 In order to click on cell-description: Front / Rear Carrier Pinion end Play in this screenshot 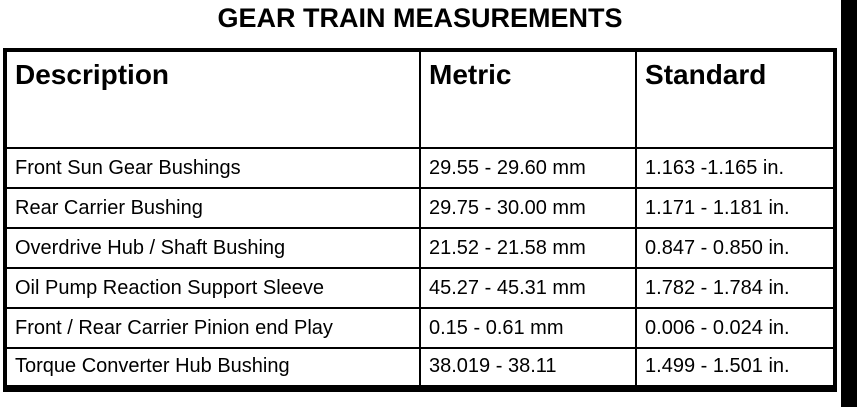, I will do `click(212, 328)`.